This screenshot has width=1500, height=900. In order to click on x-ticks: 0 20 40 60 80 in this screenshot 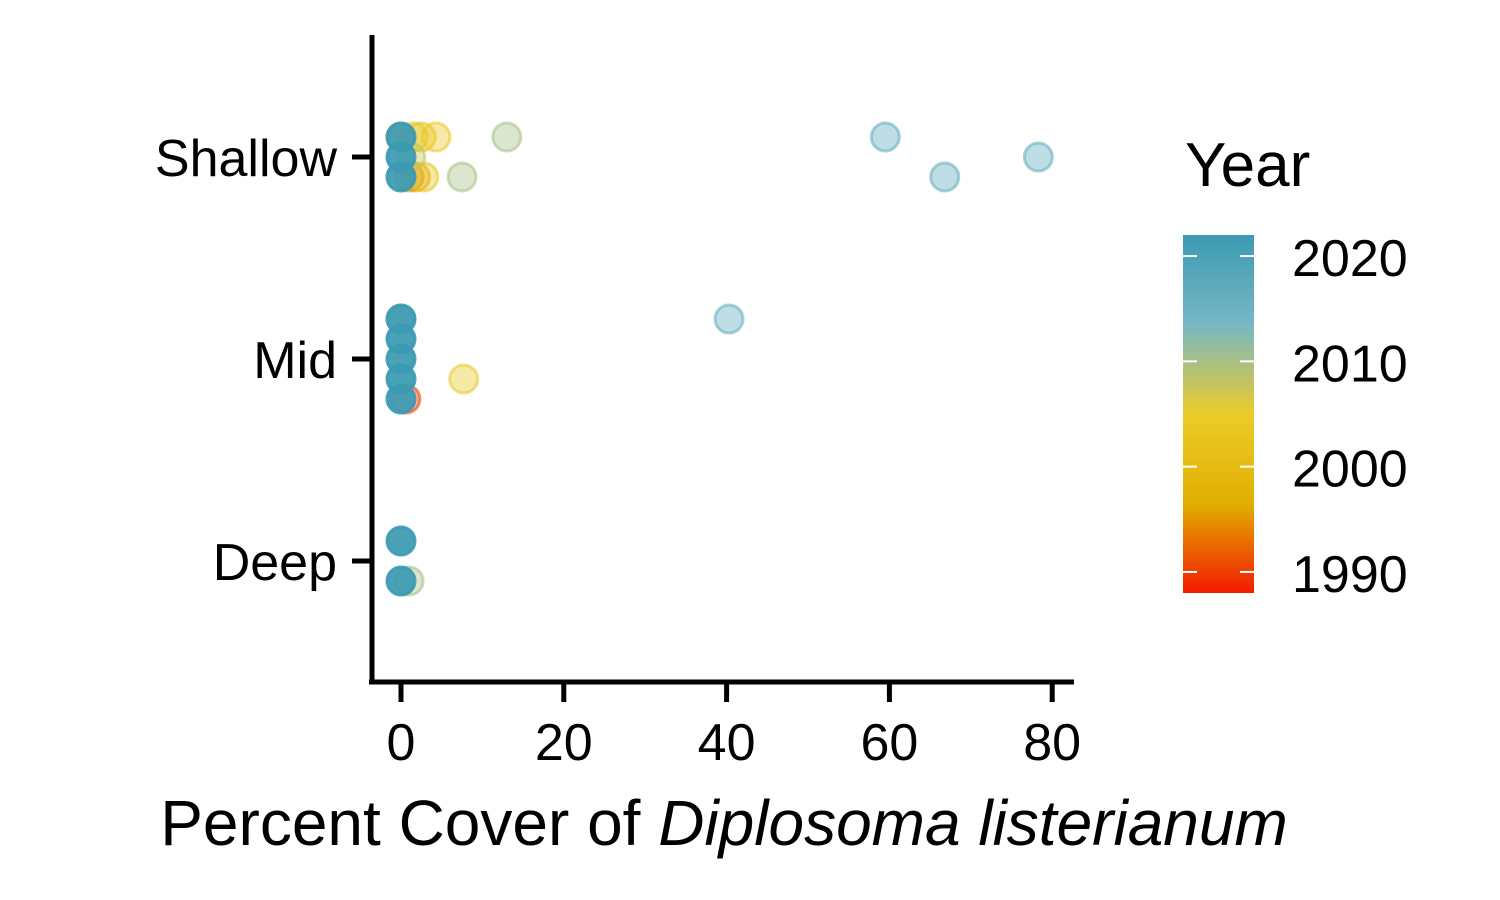, I will do `click(734, 728)`.